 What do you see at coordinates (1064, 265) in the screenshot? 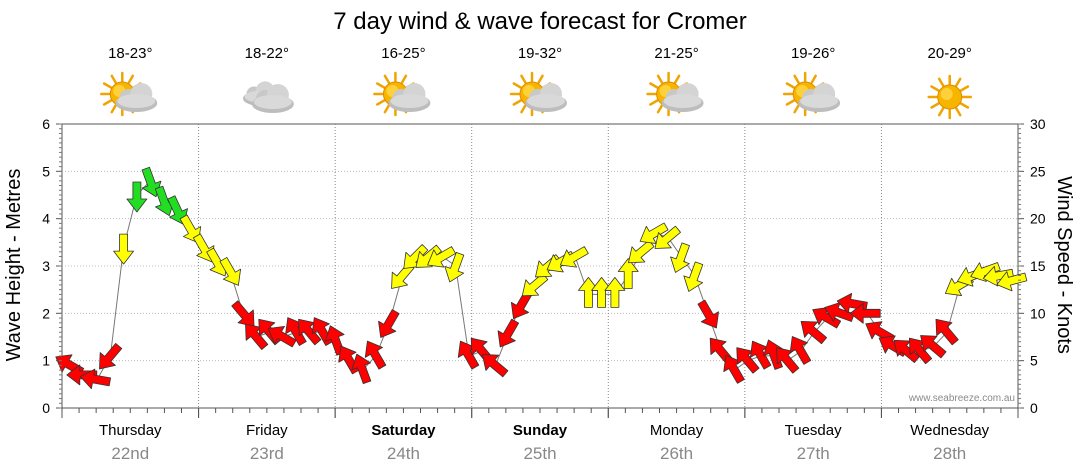
I see `right-axis-label: Wind Speed - Knots` at bounding box center [1064, 265].